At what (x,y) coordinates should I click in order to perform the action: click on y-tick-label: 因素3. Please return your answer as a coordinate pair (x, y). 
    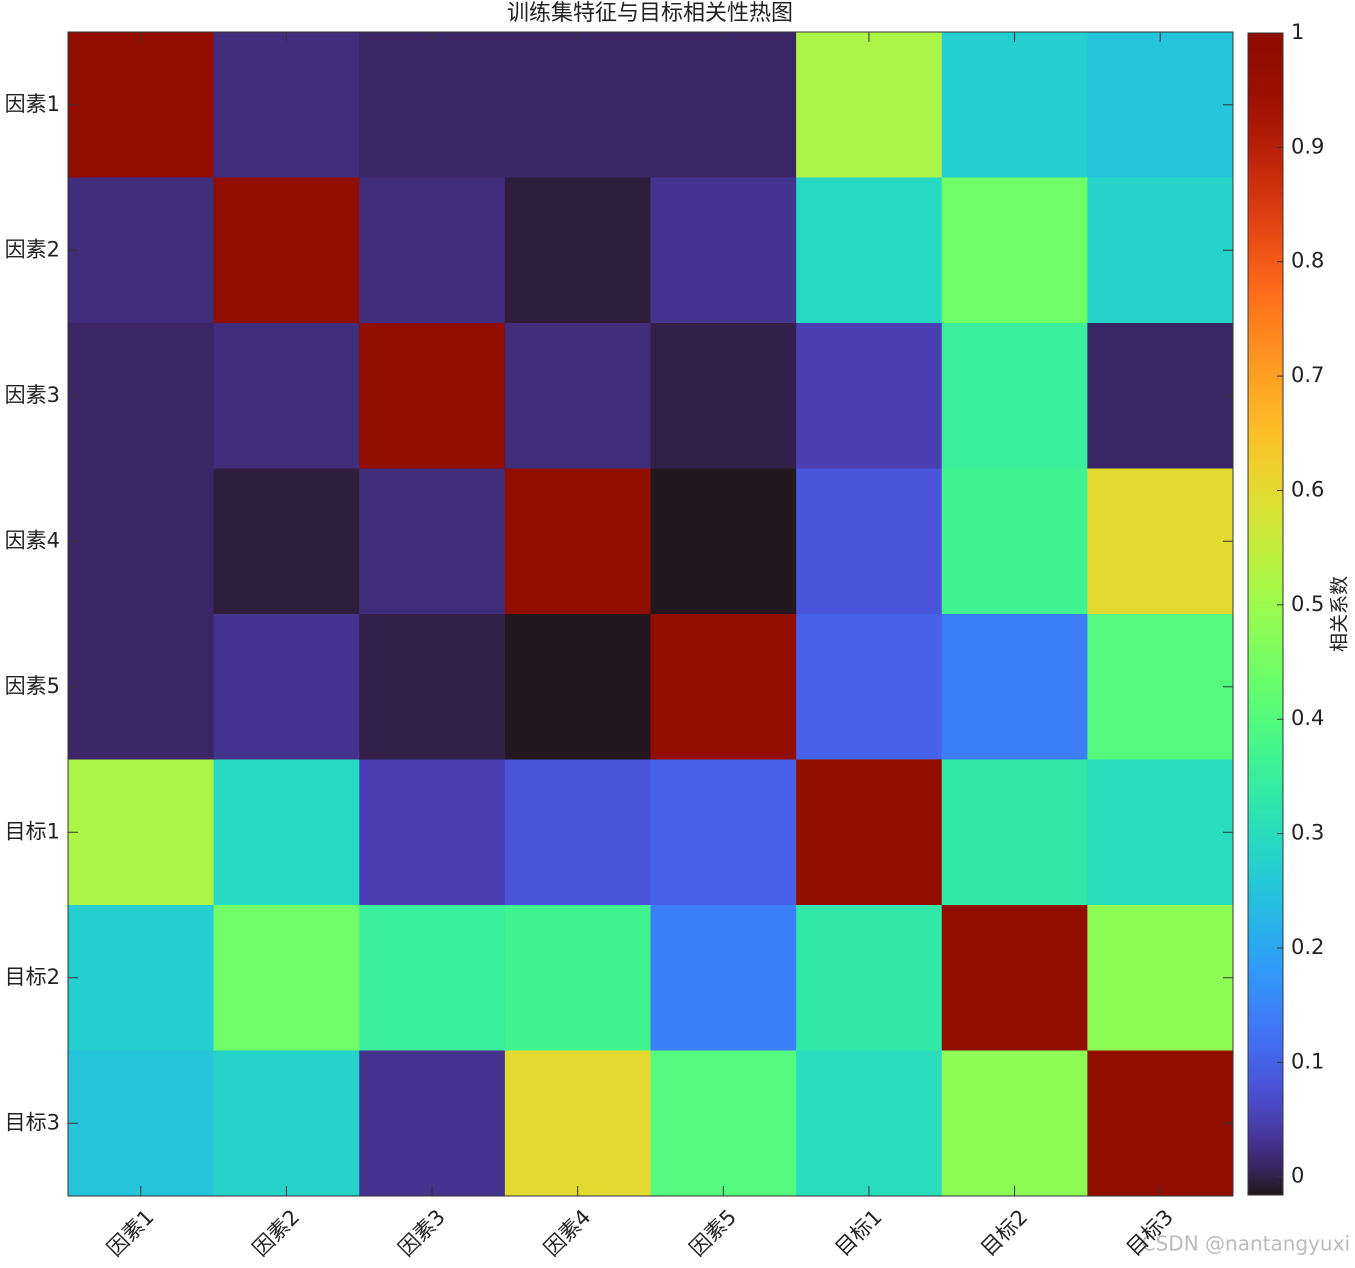
    Looking at the image, I should click on (32, 395).